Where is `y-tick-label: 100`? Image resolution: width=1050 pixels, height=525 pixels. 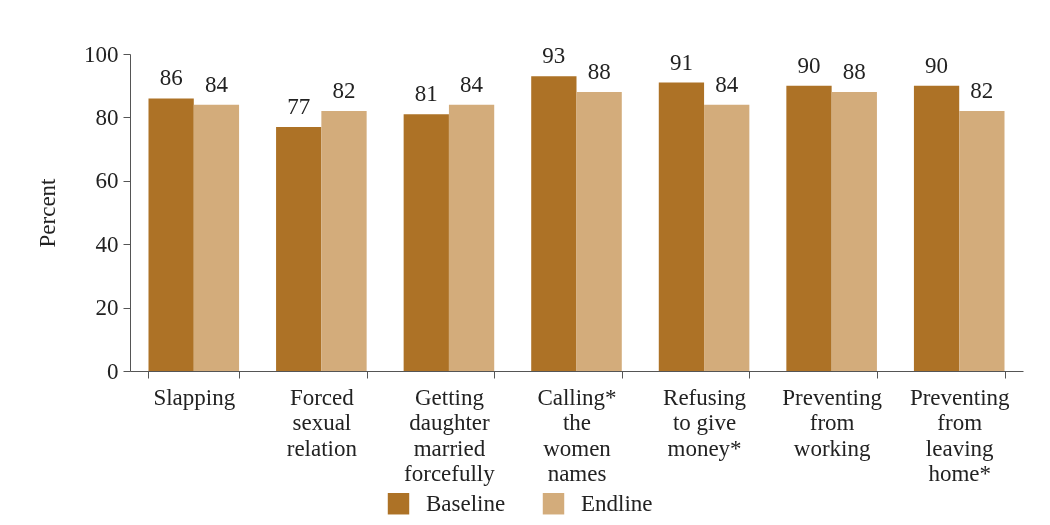
y-tick-label: 100 is located at coordinates (101, 54).